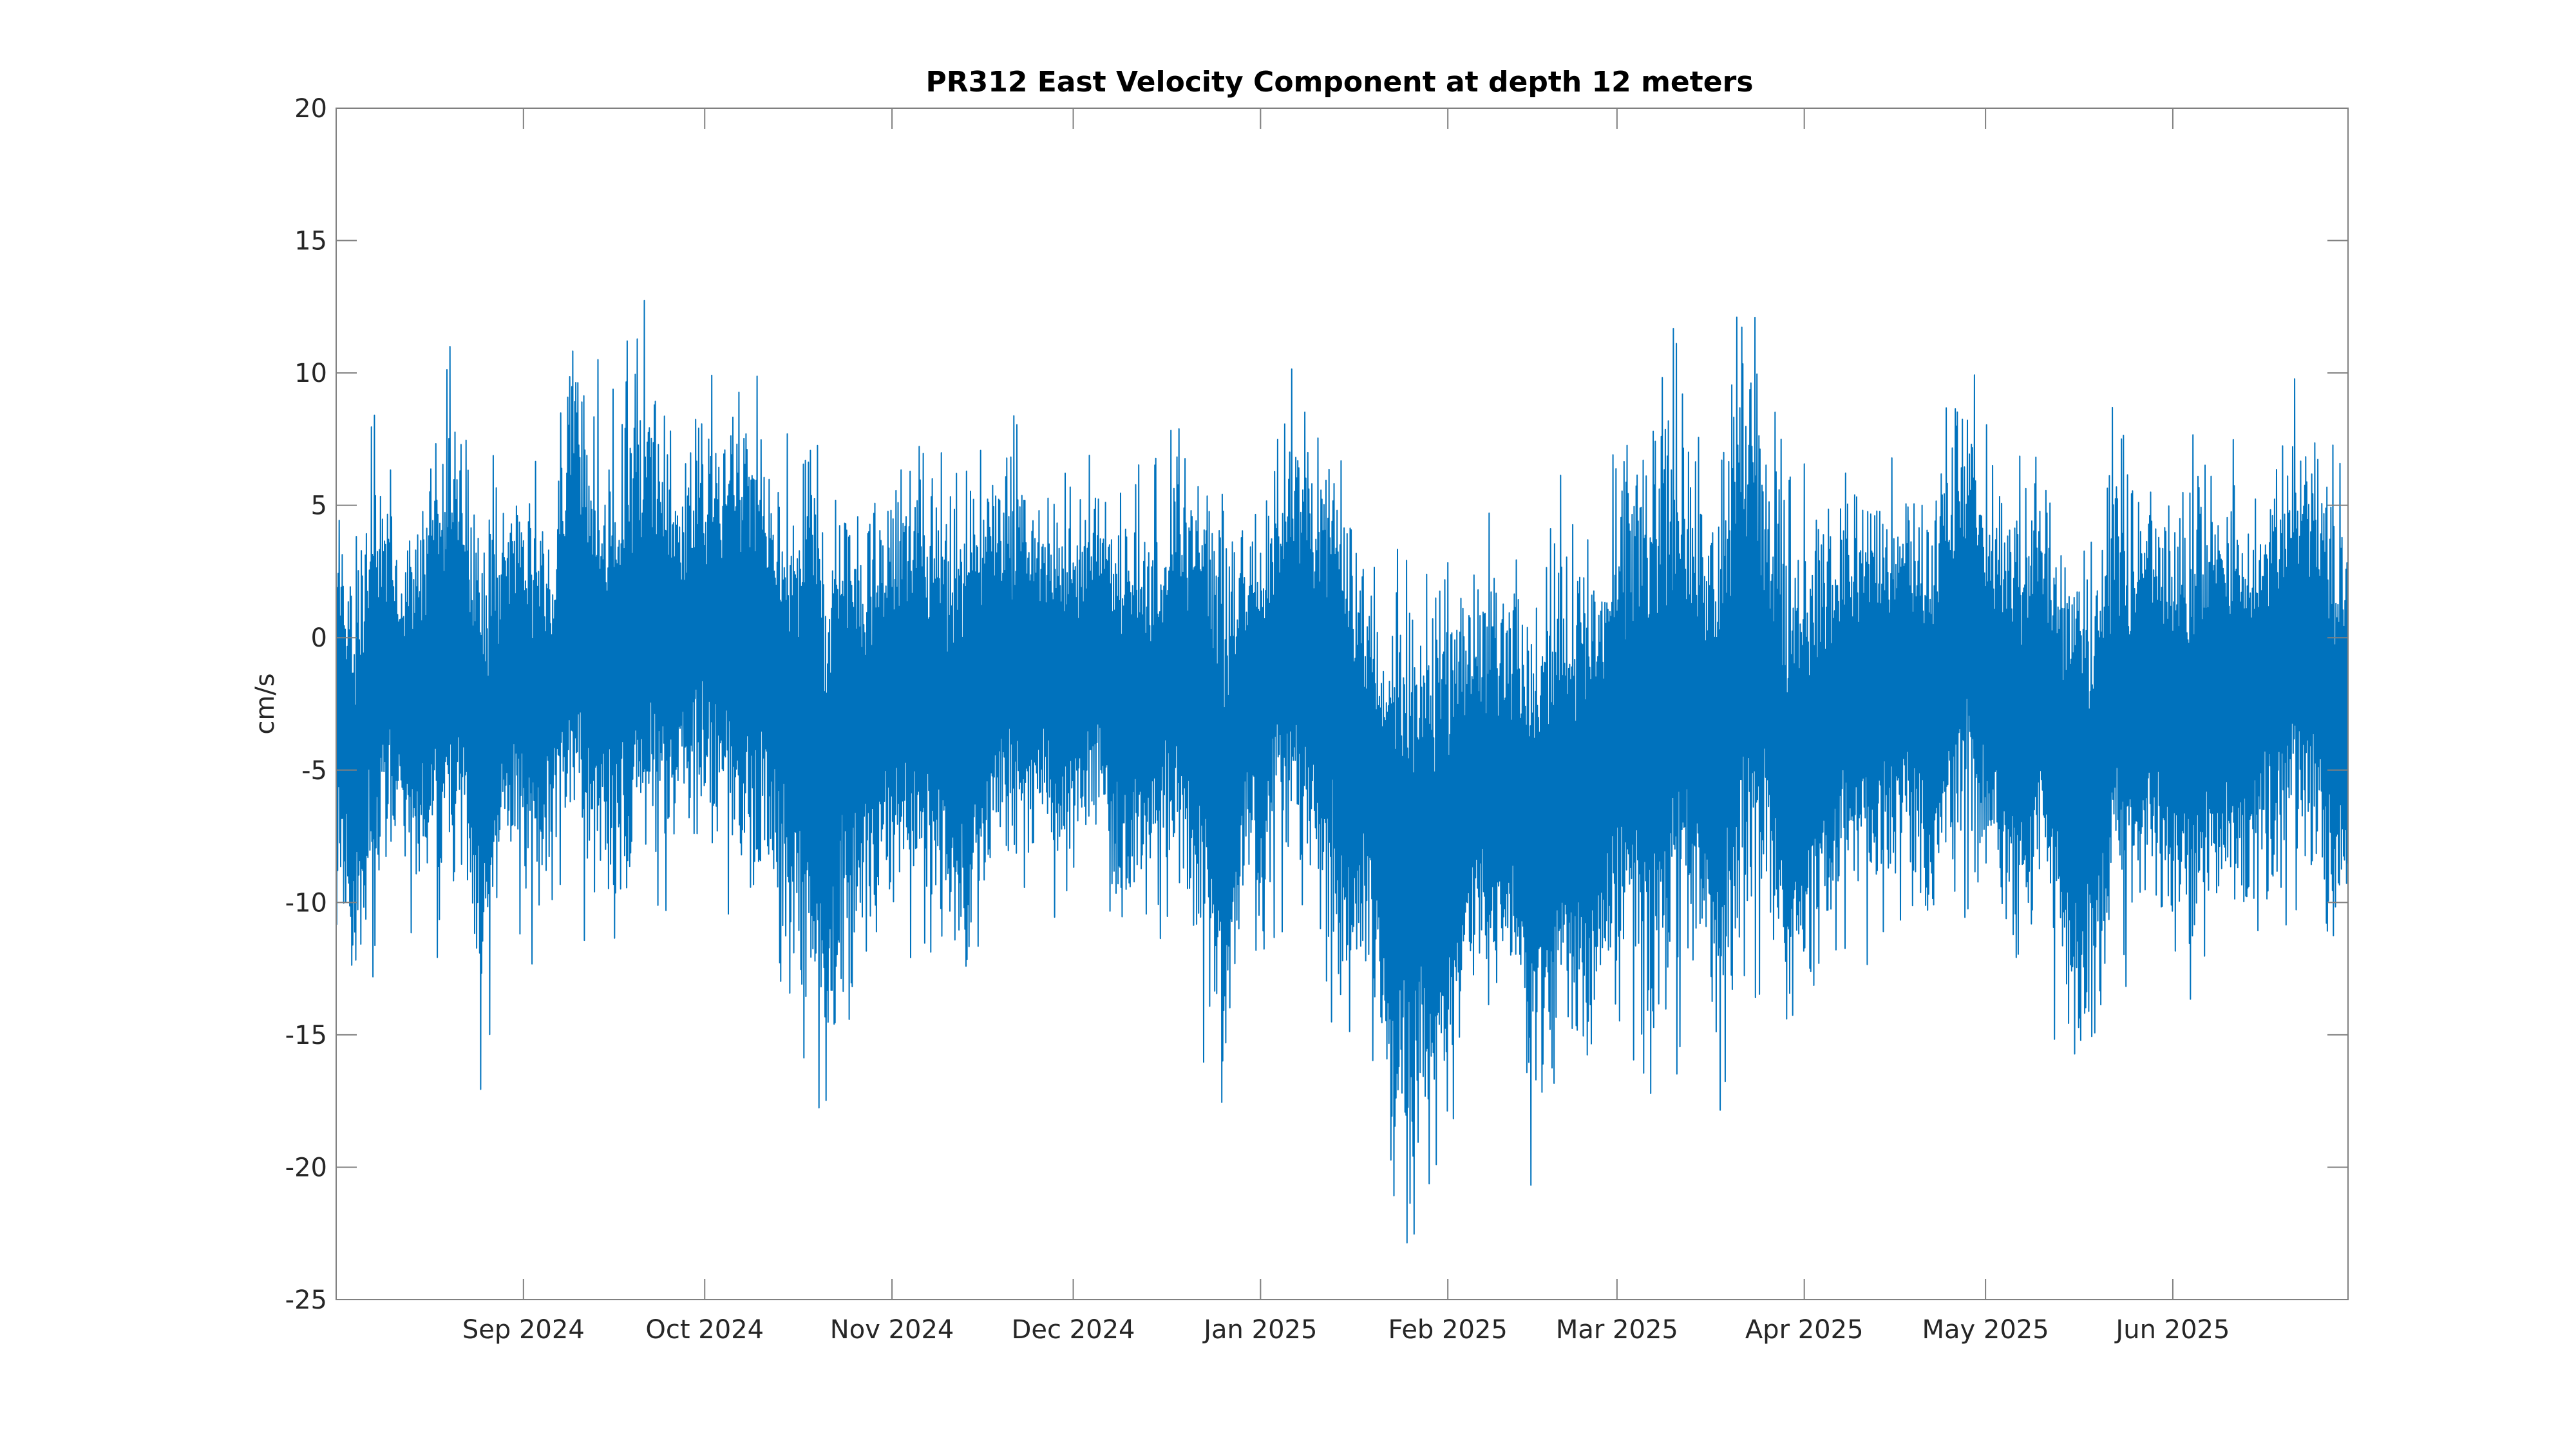 This screenshot has width=2576, height=1449. What do you see at coordinates (523, 1330) in the screenshot?
I see `x-tick-label: Sep 2024` at bounding box center [523, 1330].